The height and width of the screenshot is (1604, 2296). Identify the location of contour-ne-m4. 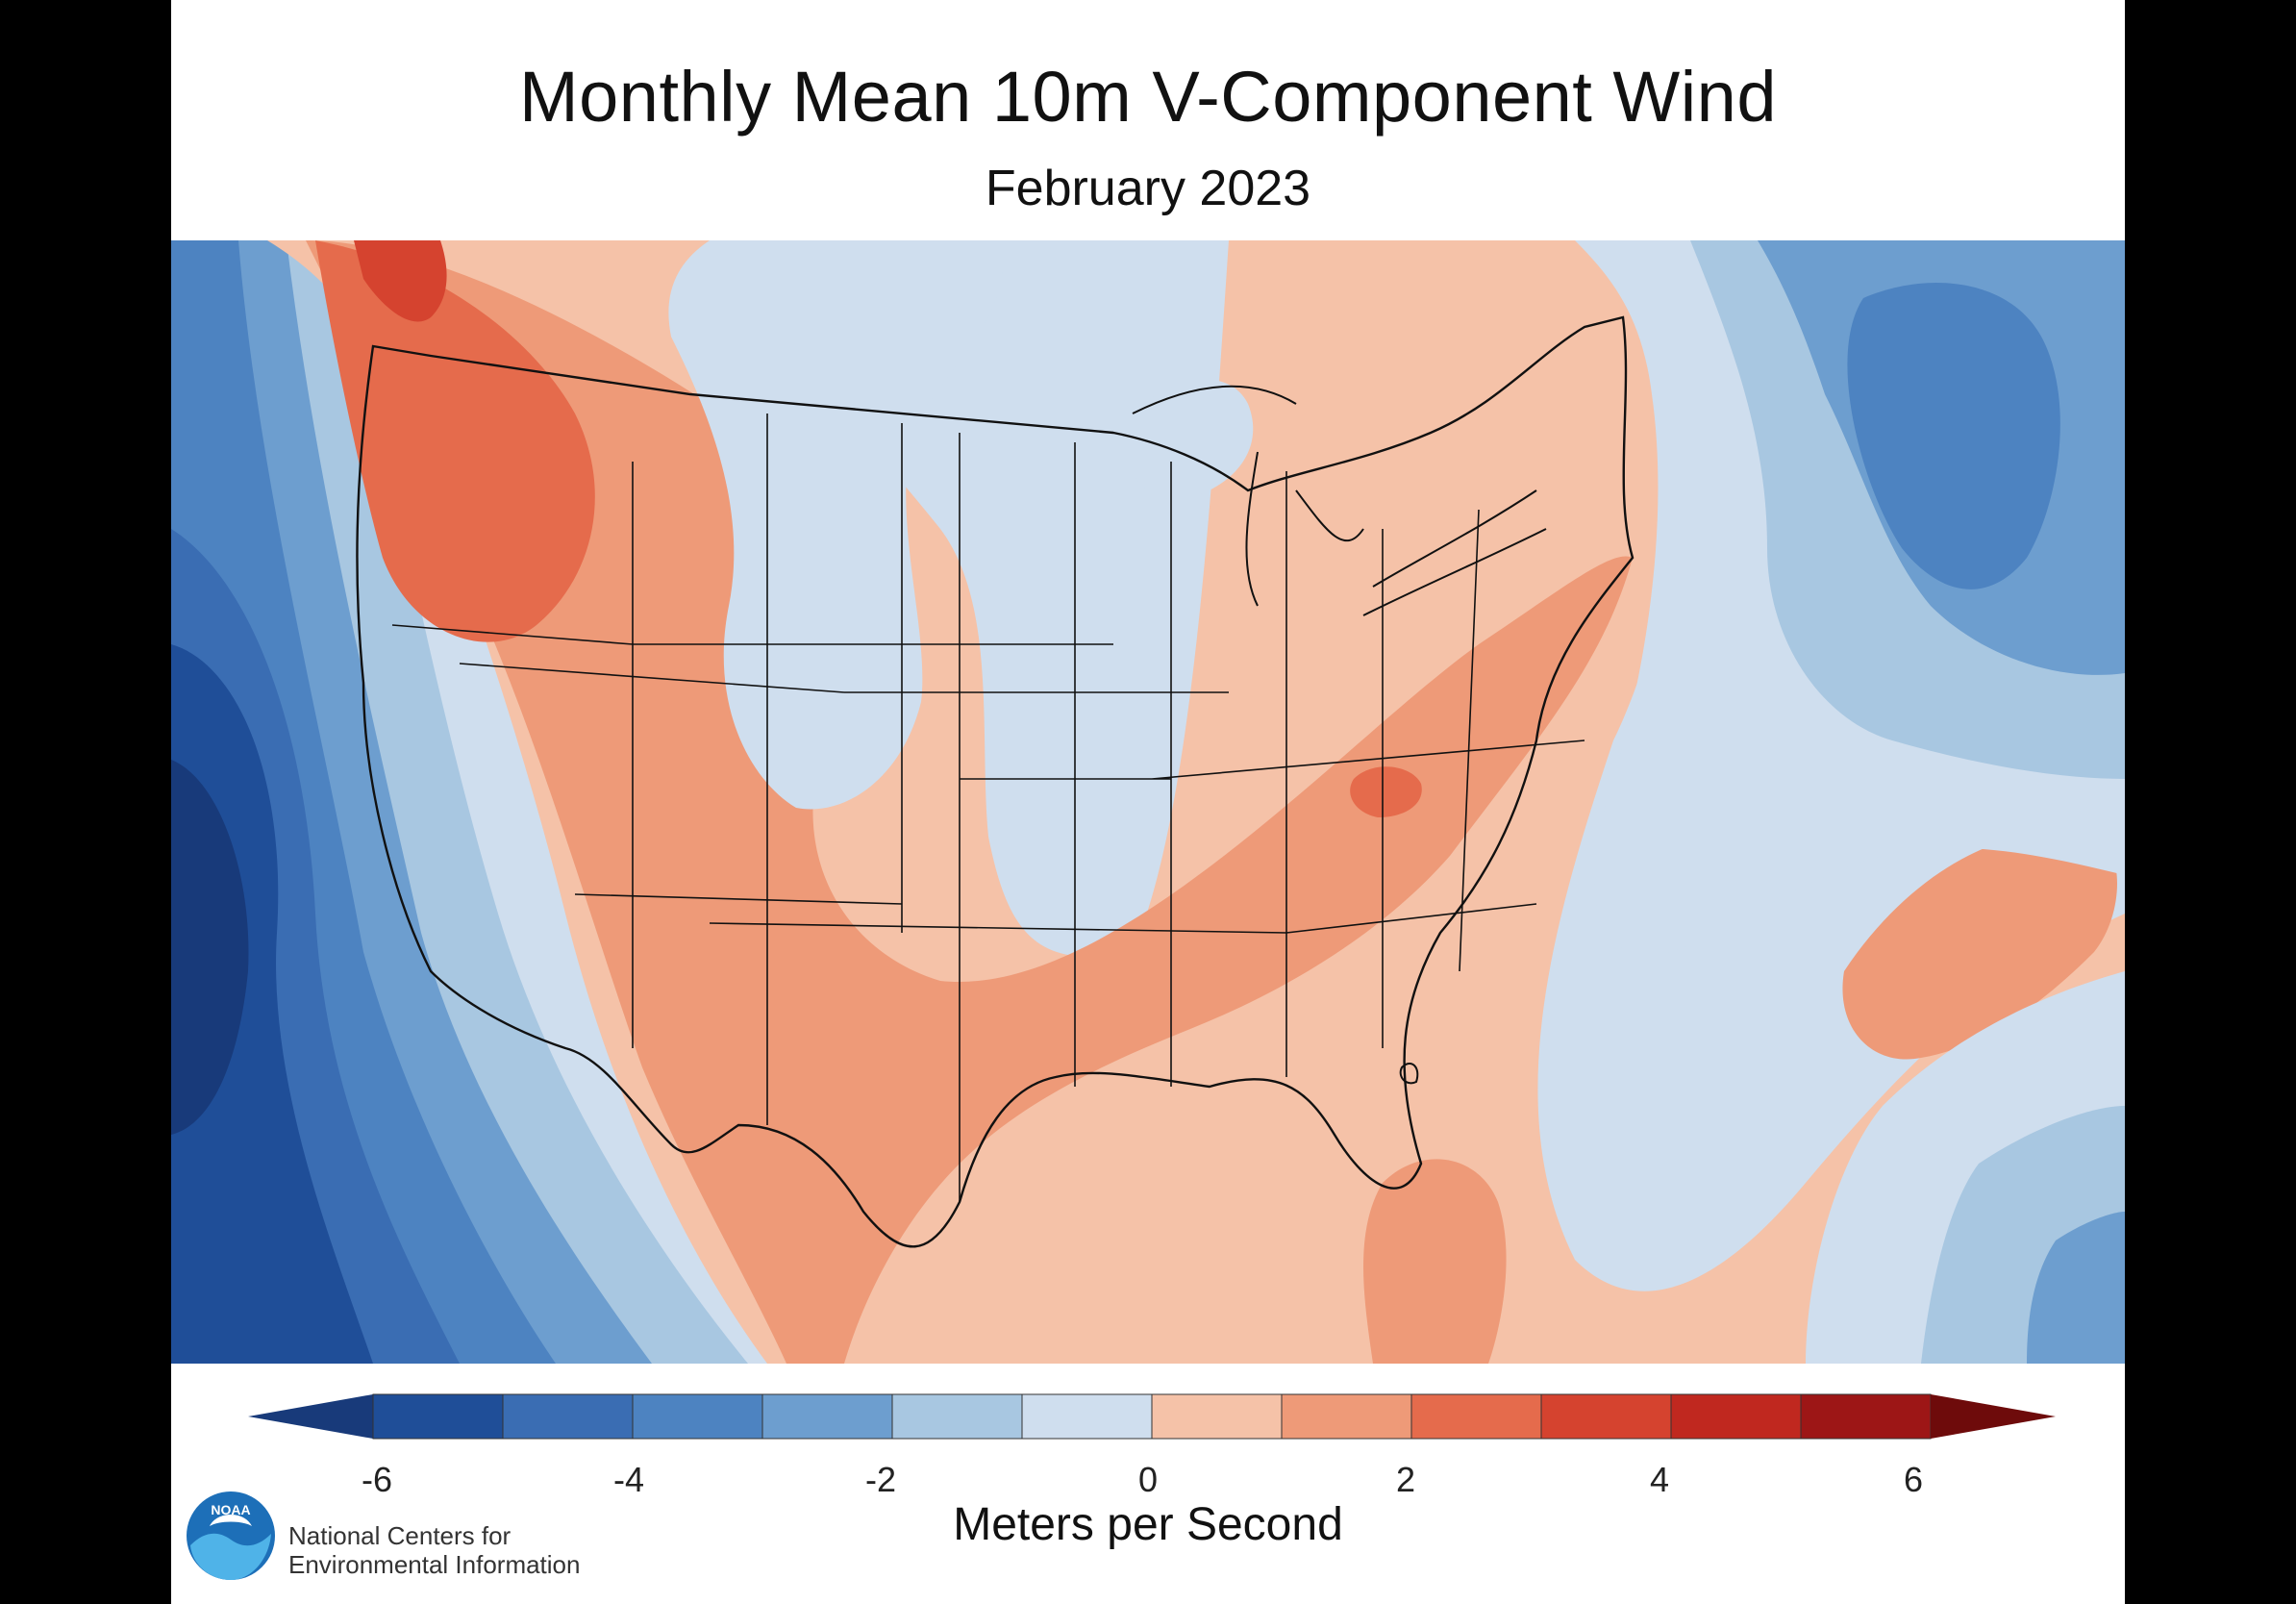
(1953, 436).